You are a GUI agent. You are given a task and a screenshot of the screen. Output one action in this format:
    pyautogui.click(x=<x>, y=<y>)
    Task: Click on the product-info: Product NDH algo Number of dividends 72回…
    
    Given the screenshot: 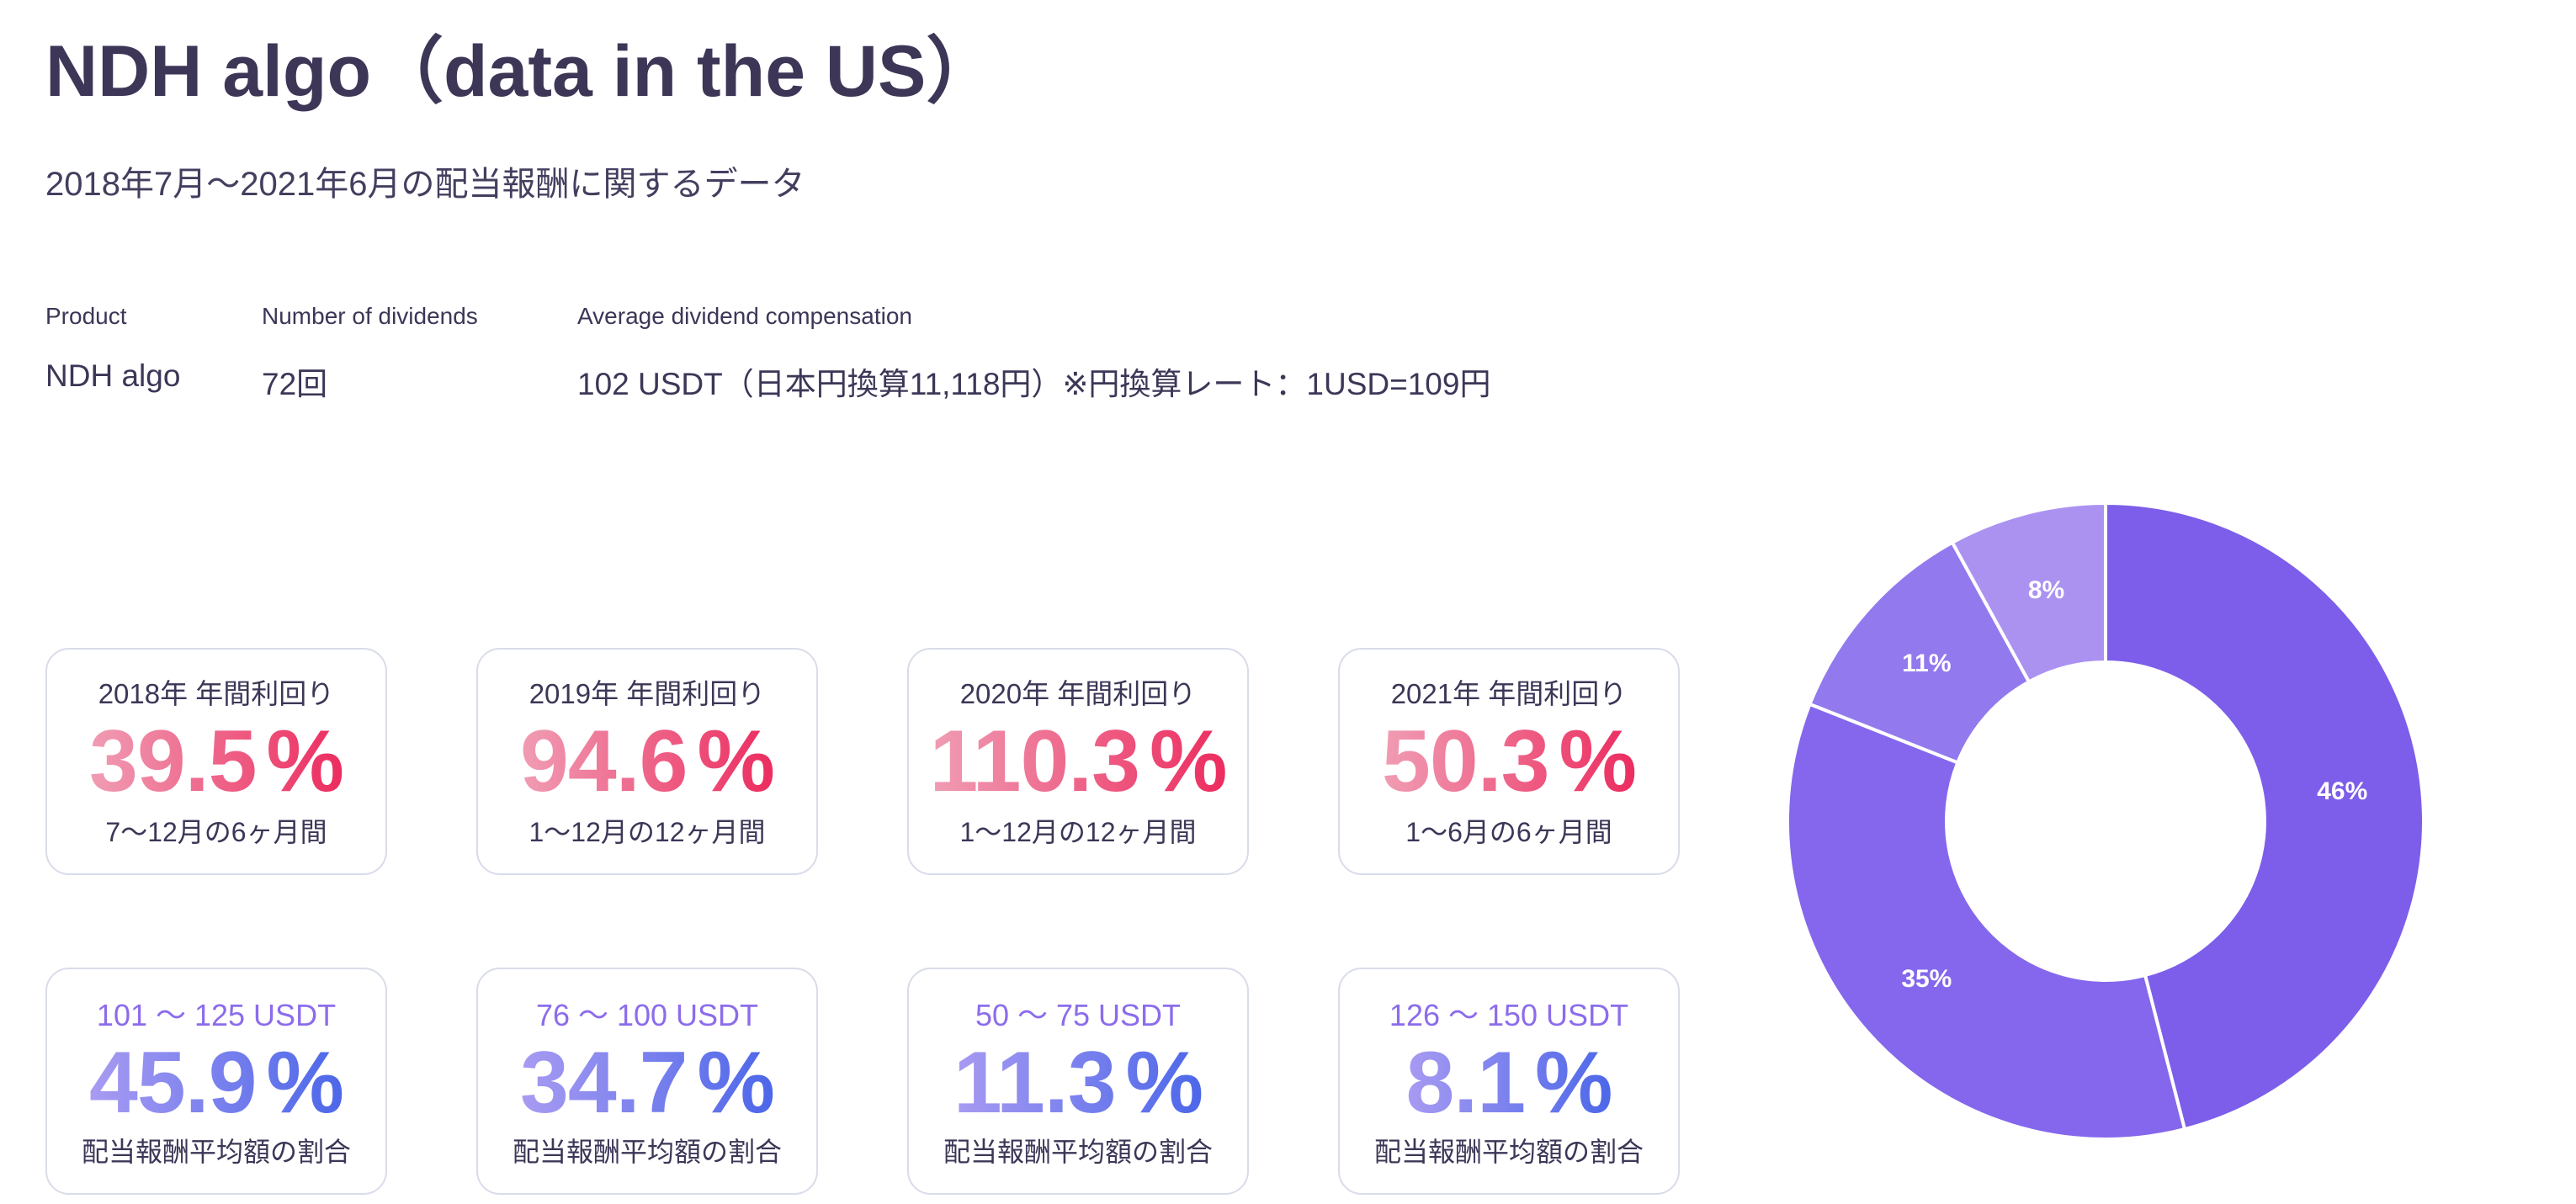 What is the action you would take?
    pyautogui.click(x=767, y=353)
    